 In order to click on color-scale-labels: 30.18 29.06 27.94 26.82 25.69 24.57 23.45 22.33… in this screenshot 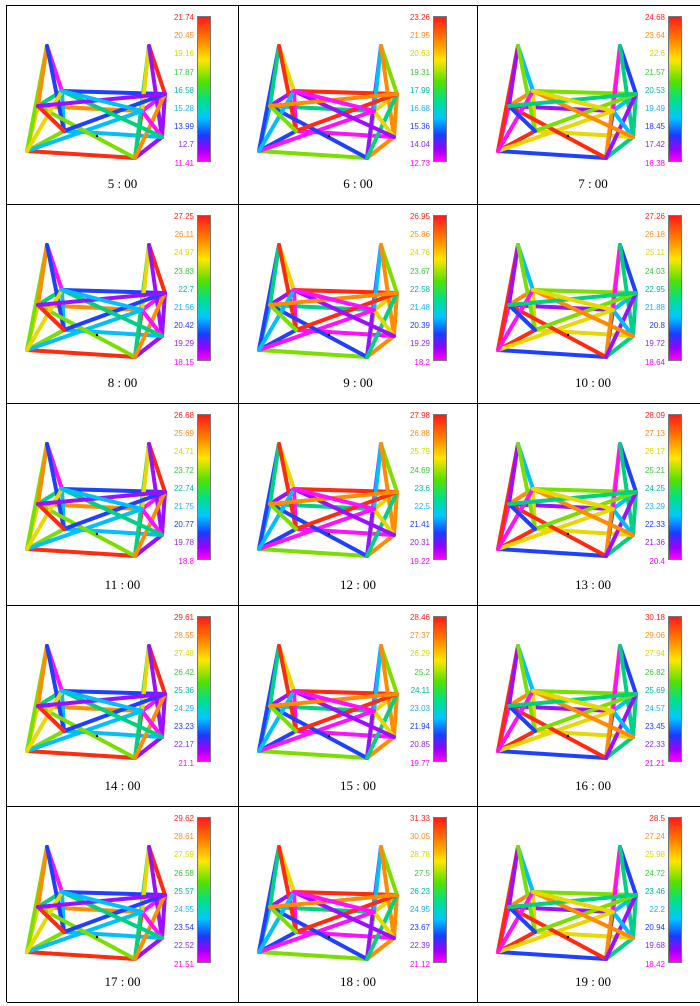, I will do `click(645, 690)`.